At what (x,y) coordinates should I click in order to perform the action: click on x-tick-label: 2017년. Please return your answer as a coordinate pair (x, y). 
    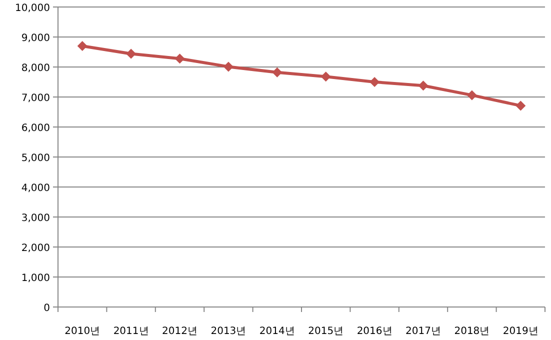
    Looking at the image, I should click on (423, 331).